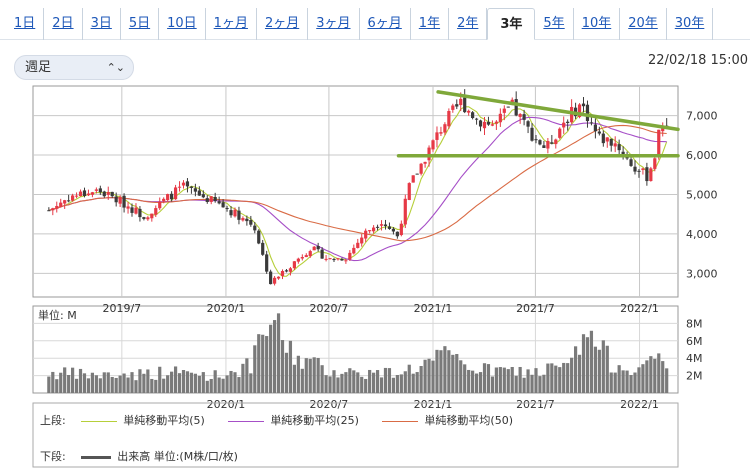 This screenshot has width=750, height=470. Describe the element at coordinates (140, 24) in the screenshot. I see `tab-3: 5日` at that location.